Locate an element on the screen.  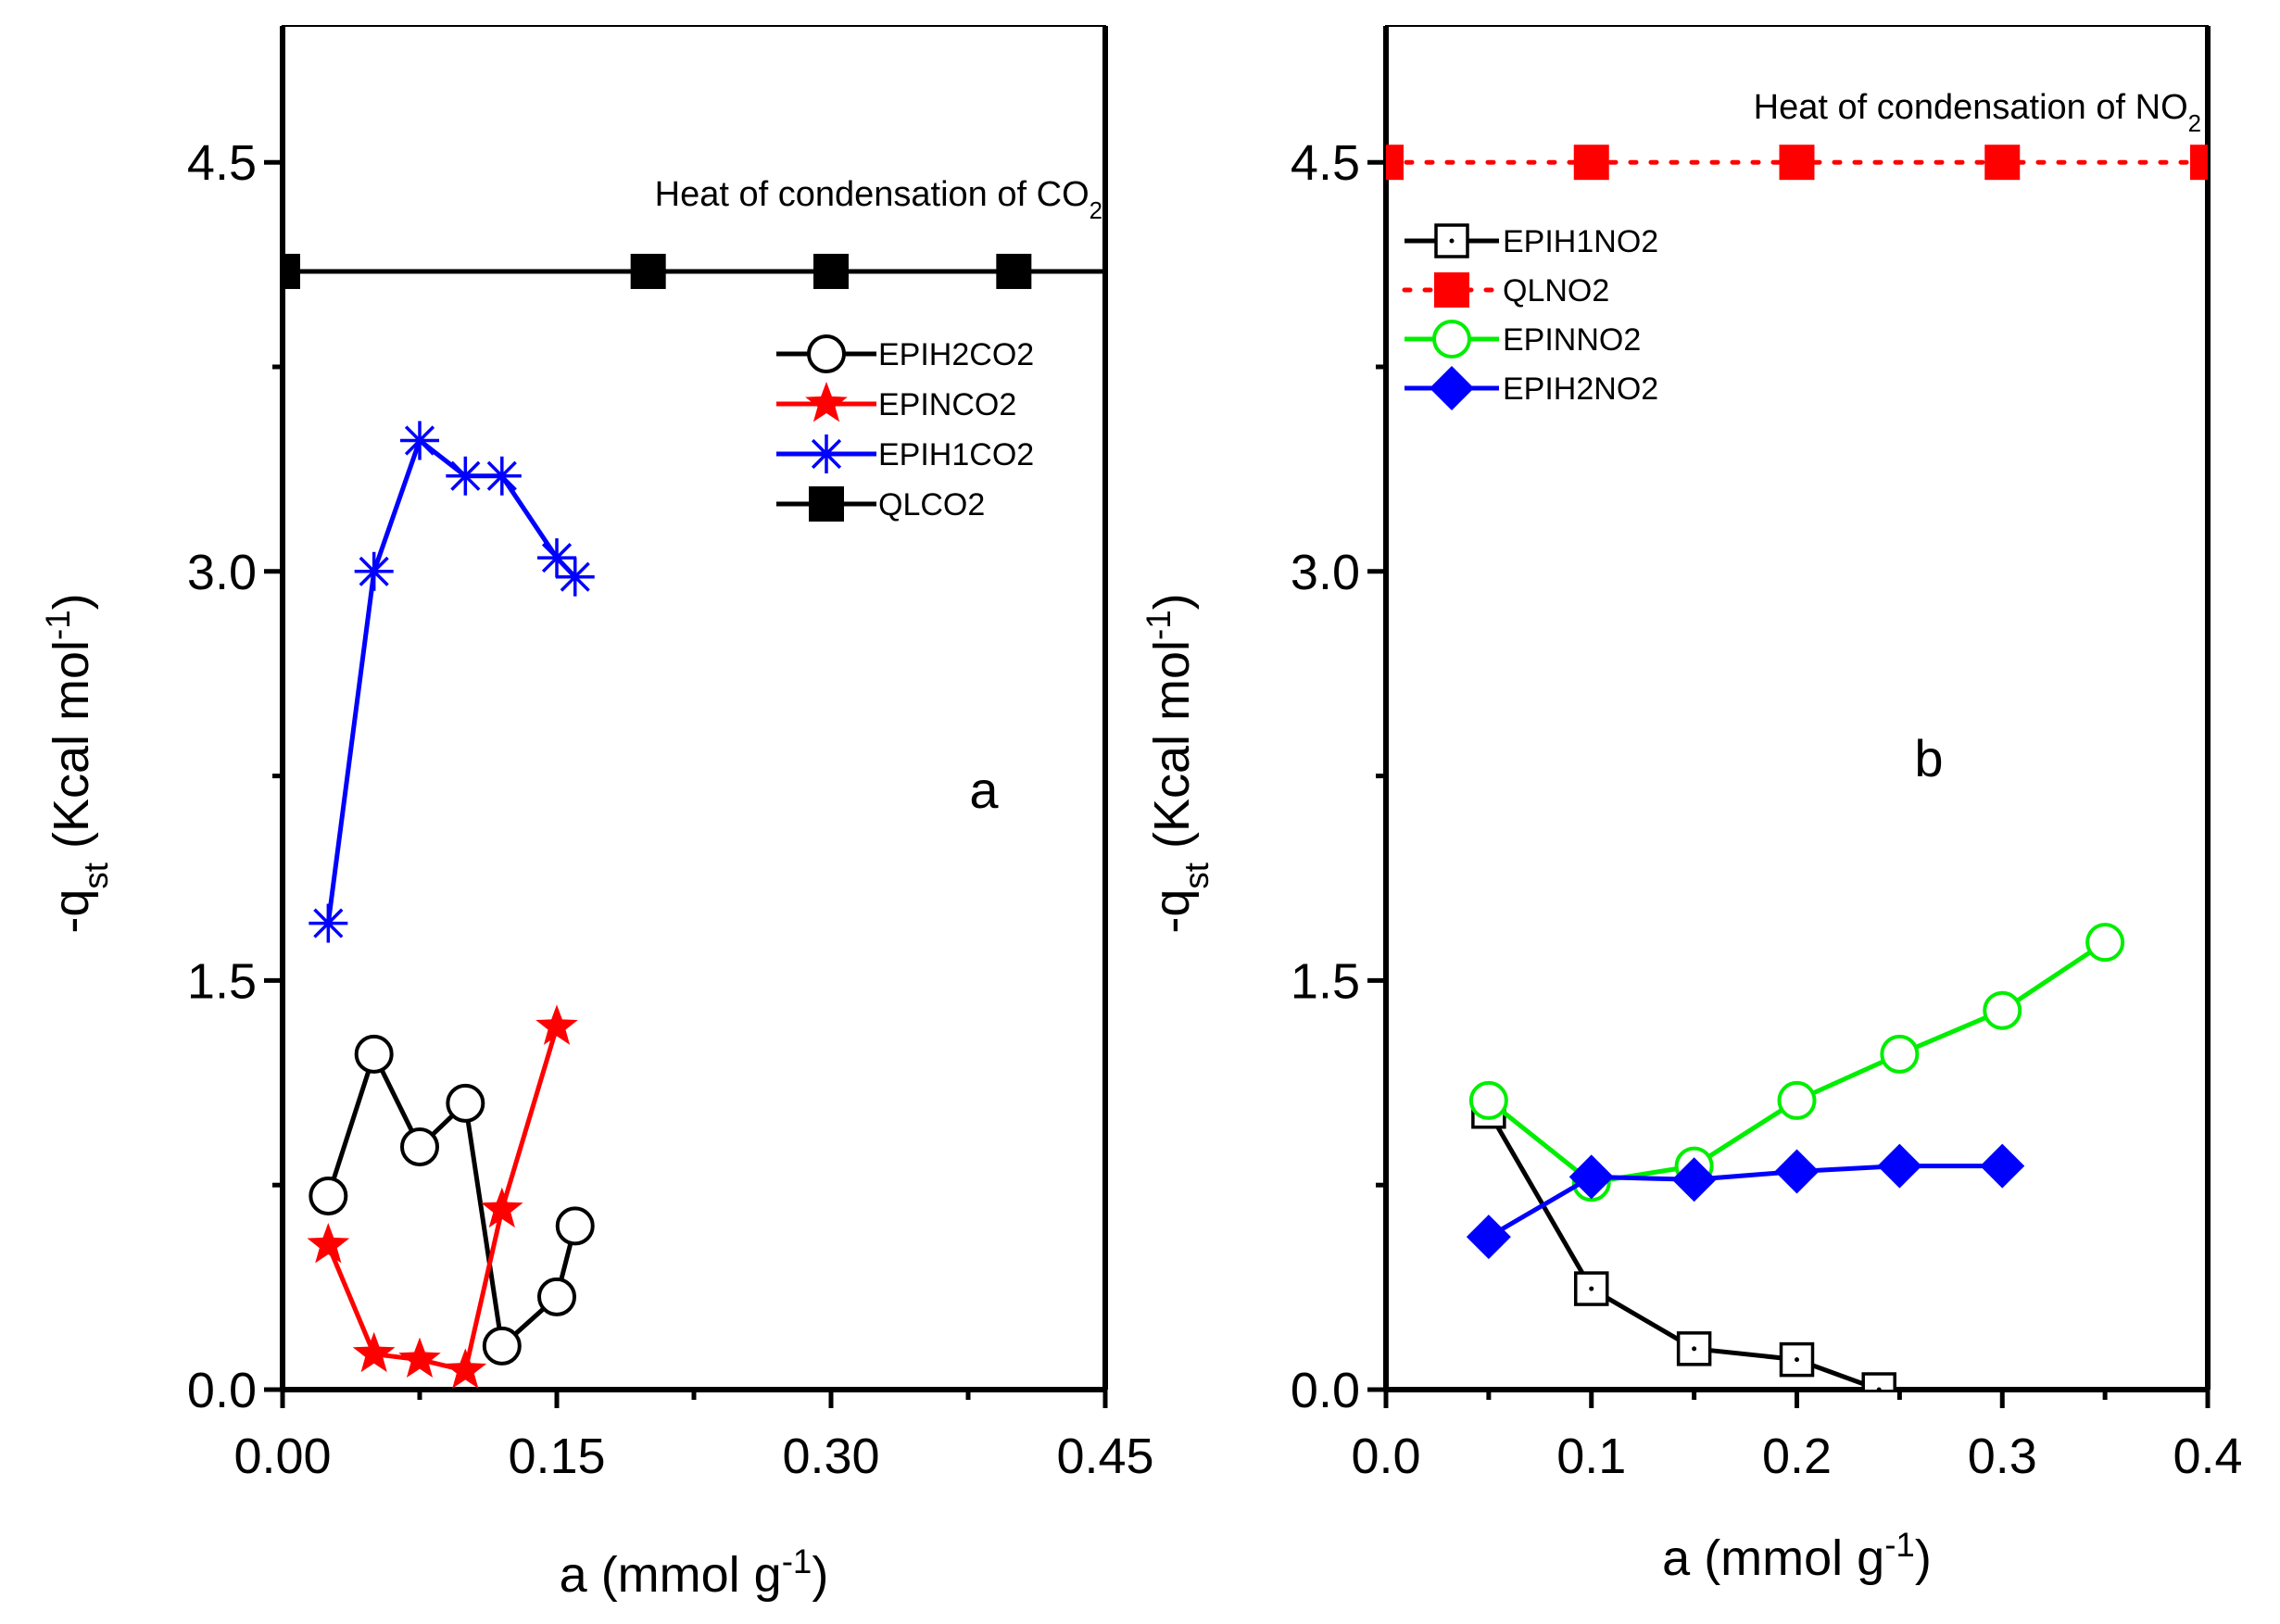
legend-item: EPINCO2 is located at coordinates (896, 402).